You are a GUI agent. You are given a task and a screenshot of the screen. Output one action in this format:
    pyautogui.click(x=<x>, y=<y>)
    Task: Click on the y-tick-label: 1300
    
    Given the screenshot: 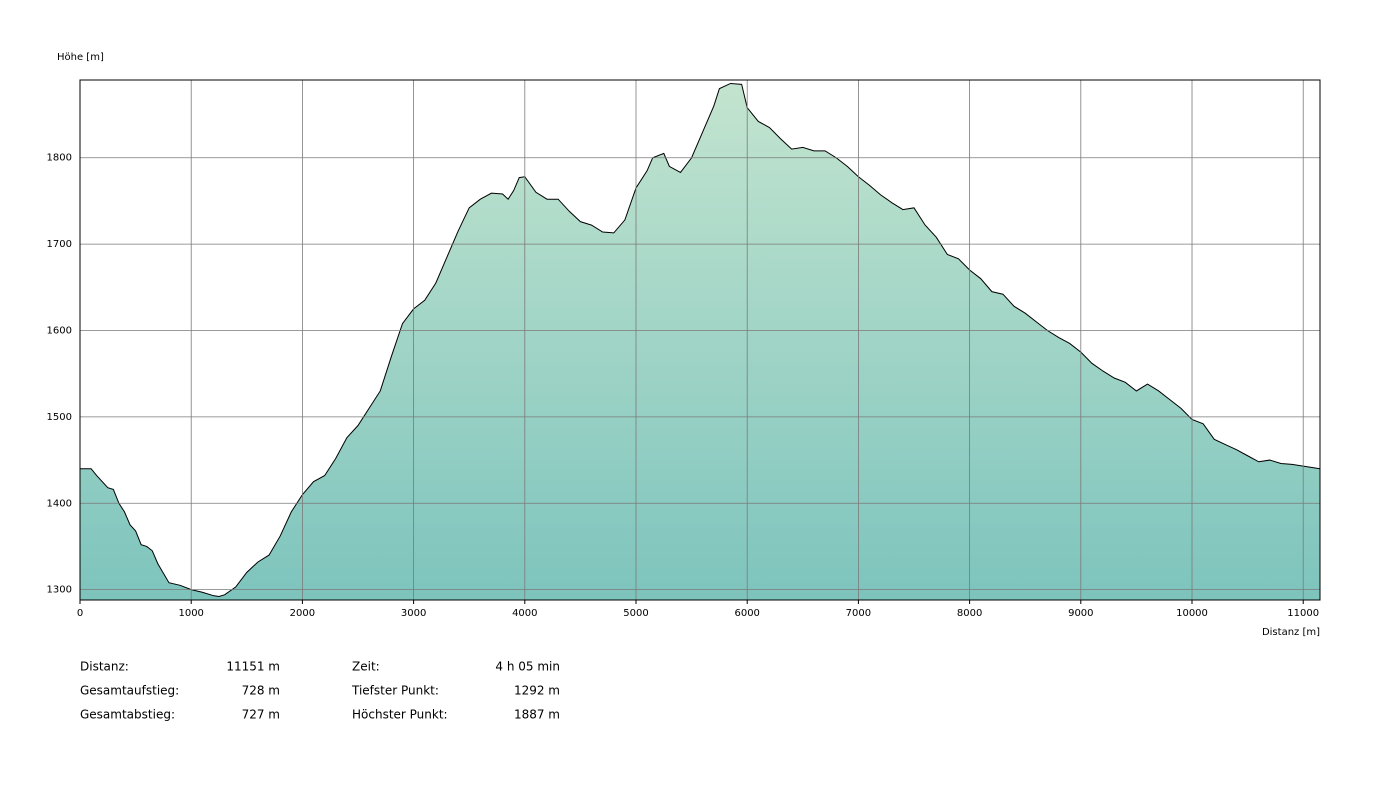 What is the action you would take?
    pyautogui.click(x=59, y=590)
    